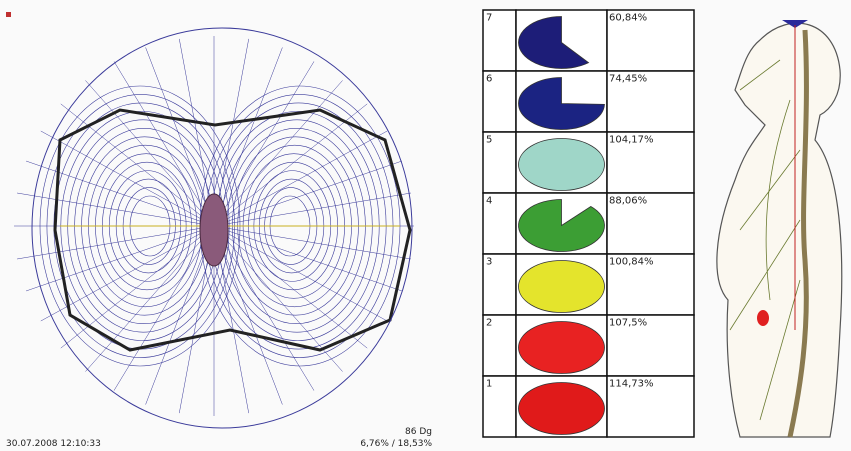  What do you see at coordinates (628, 322) in the screenshot?
I see `row-percent: 107,5%` at bounding box center [628, 322].